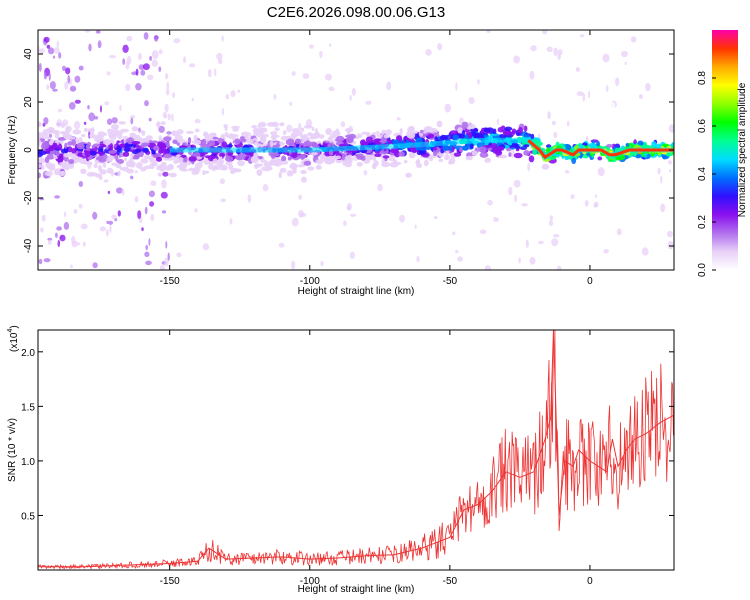  Describe the element at coordinates (450, 281) in the screenshot. I see `x-tick-label: -50` at that location.